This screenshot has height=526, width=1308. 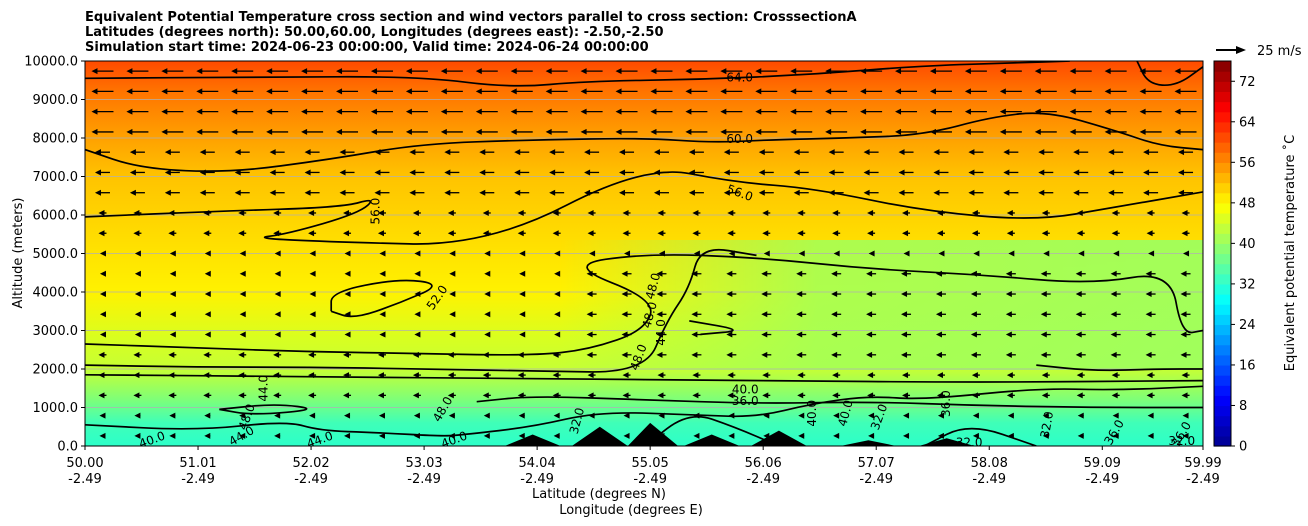 What do you see at coordinates (1241, 50) in the screenshot?
I see `wind-key-arrow-head` at bounding box center [1241, 50].